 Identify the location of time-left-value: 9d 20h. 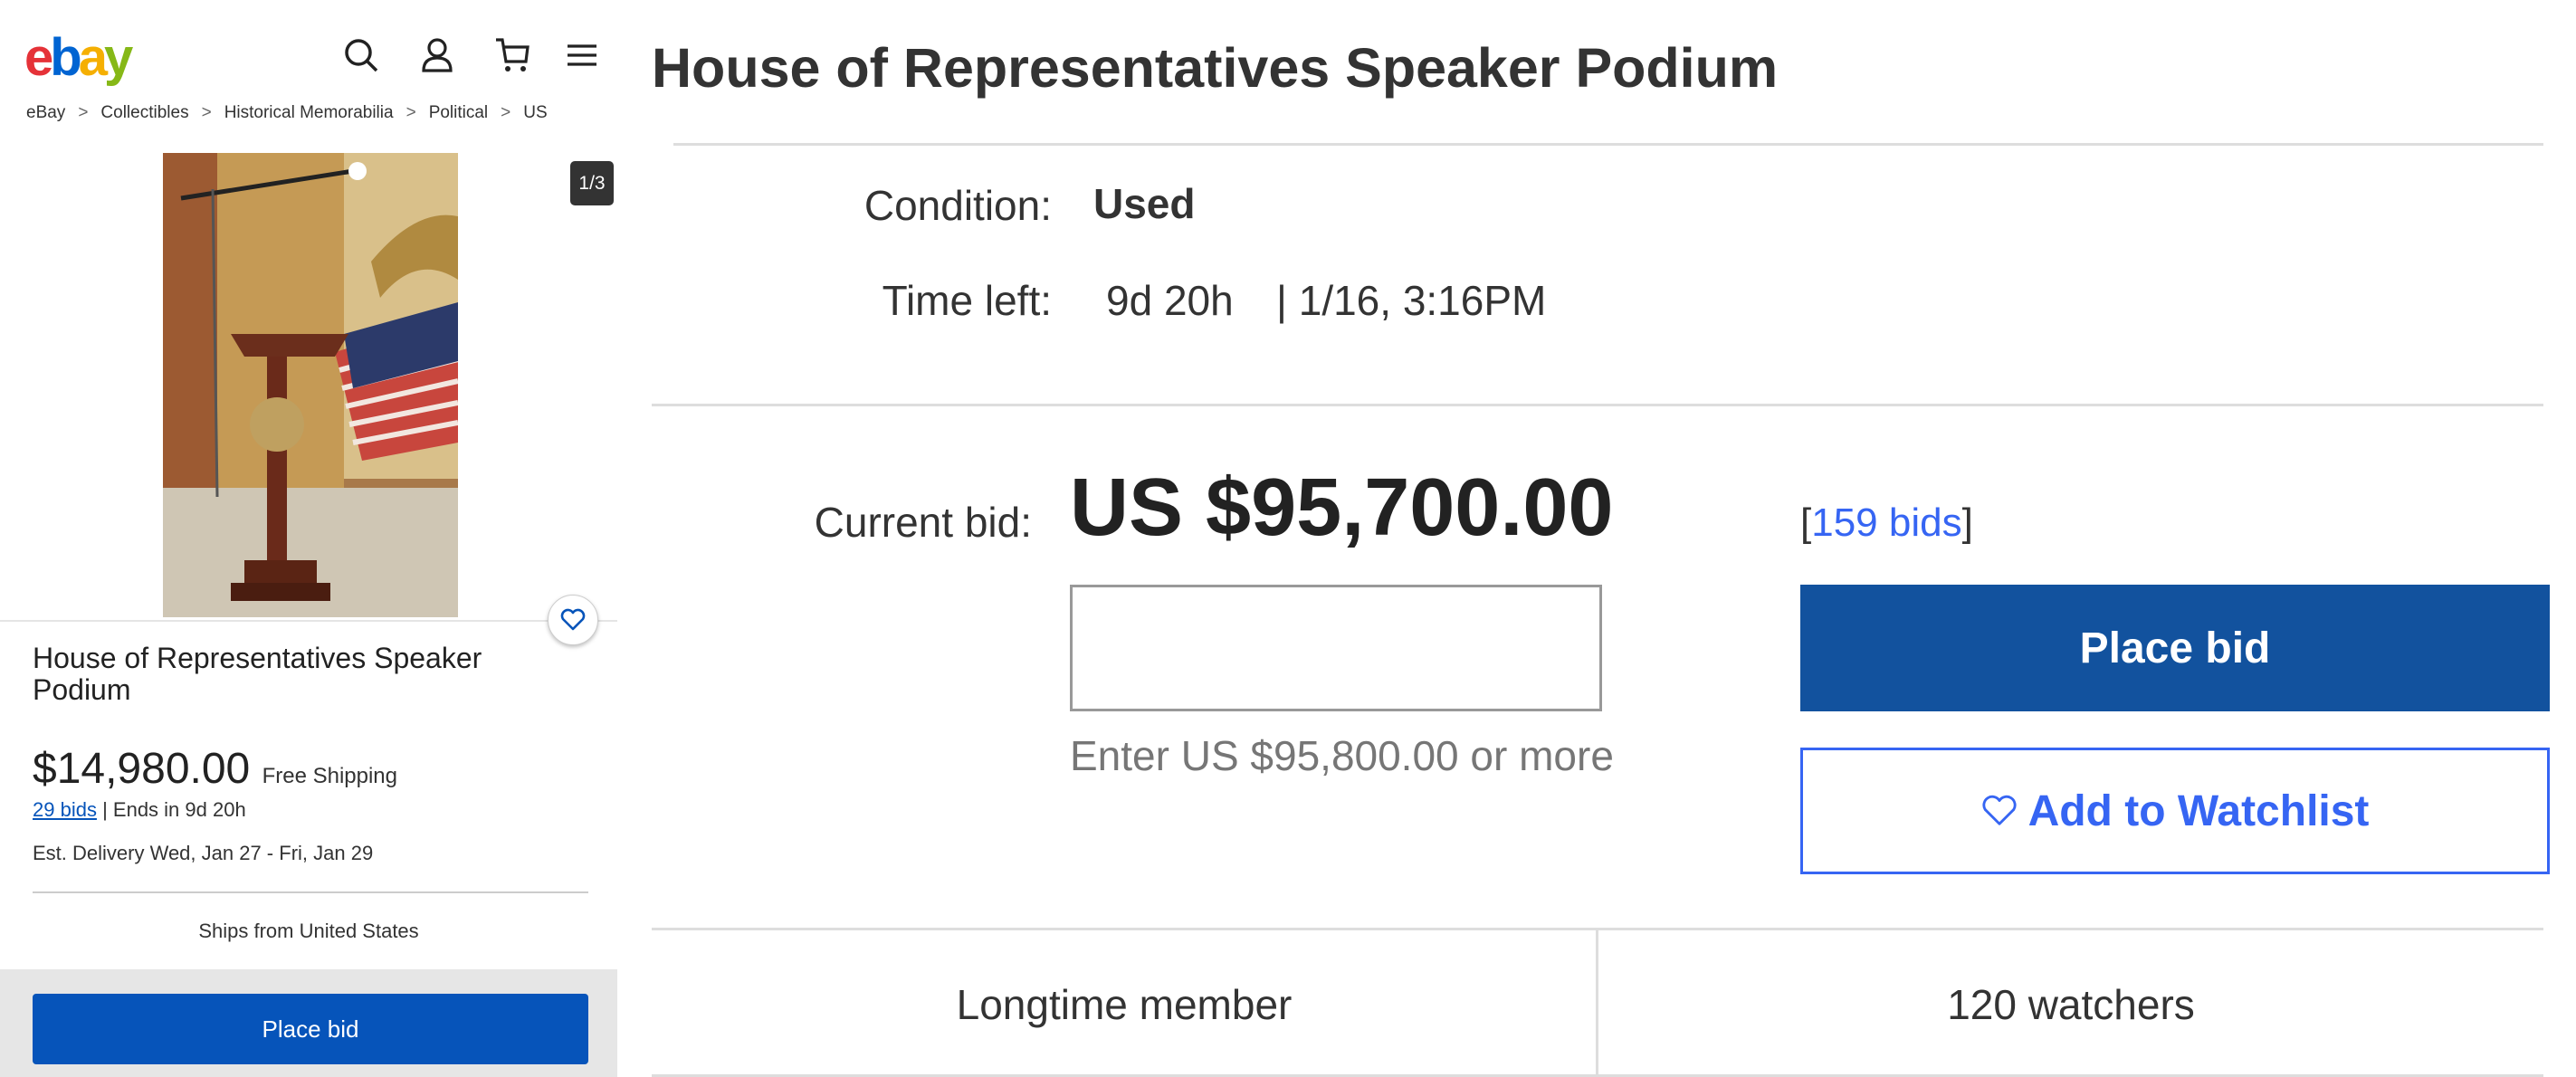
(1170, 300).